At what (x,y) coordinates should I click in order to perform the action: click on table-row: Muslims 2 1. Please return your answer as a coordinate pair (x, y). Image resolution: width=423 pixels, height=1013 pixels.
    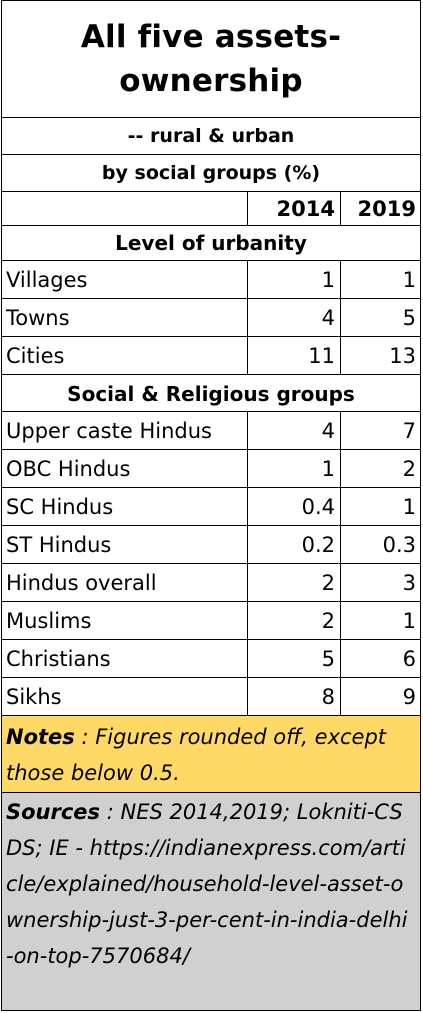
    Looking at the image, I should click on (211, 621).